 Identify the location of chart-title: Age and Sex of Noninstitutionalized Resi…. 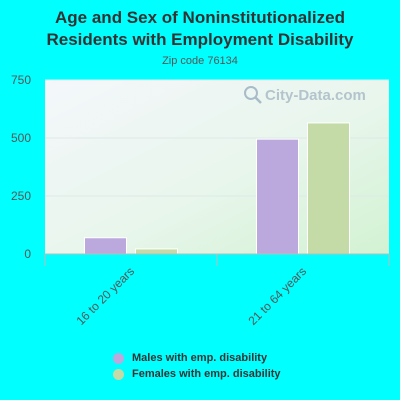
(200, 29).